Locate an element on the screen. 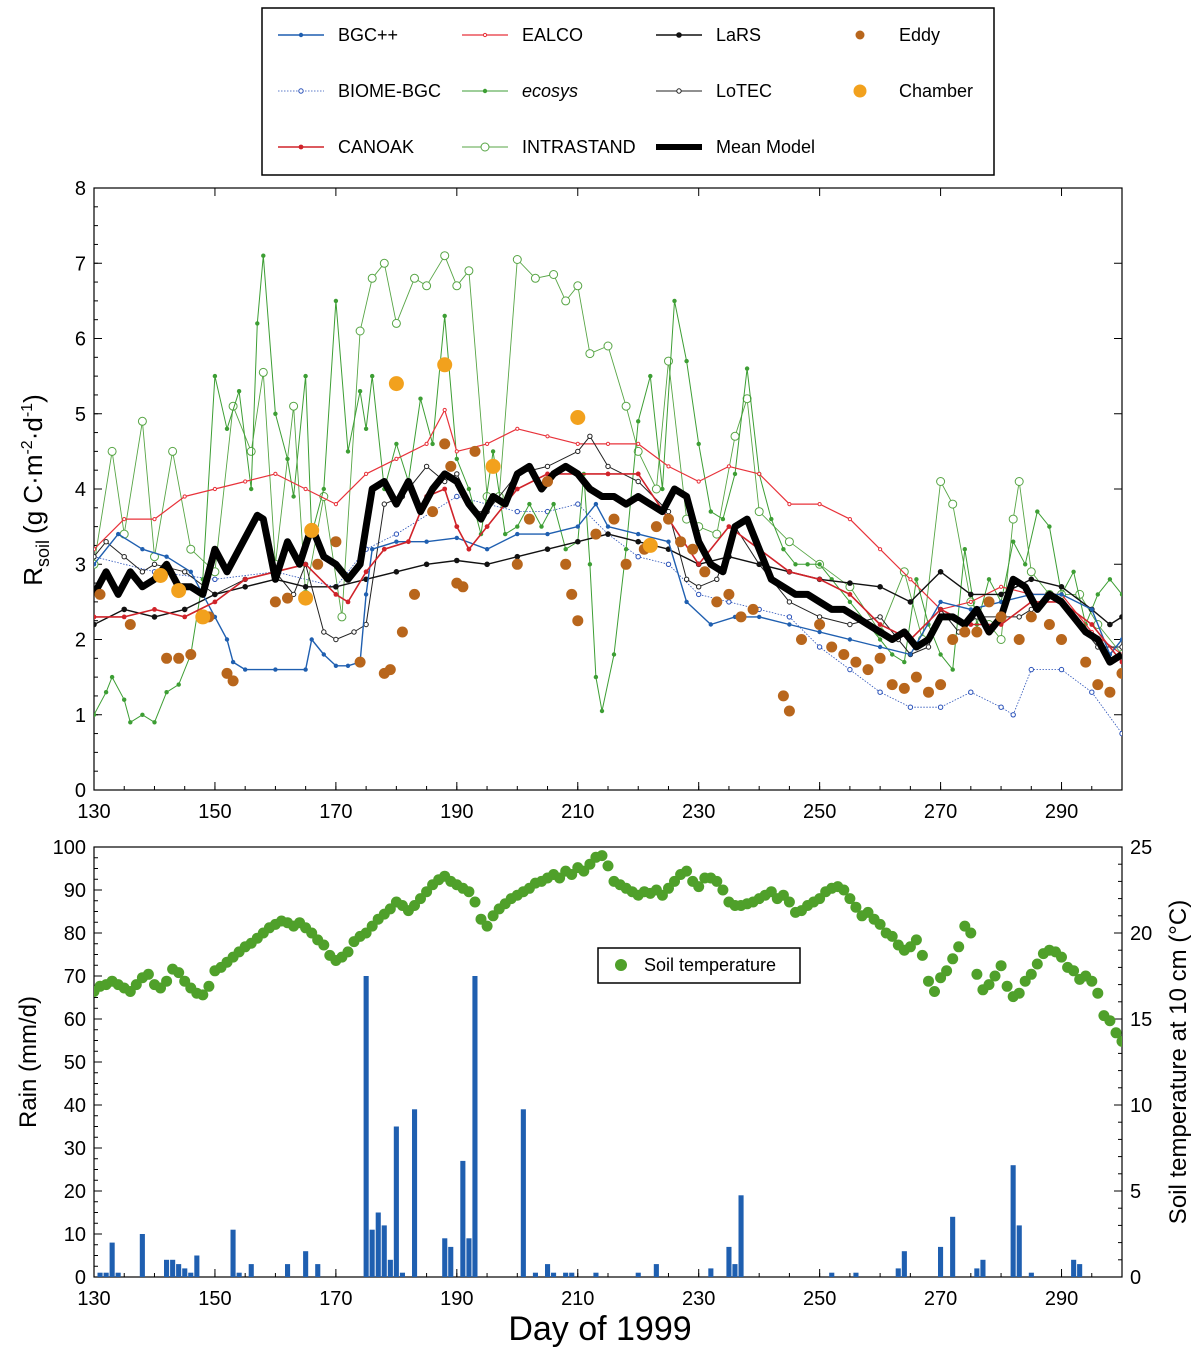  legend-entry-ealco: EALCO is located at coordinates (522, 35).